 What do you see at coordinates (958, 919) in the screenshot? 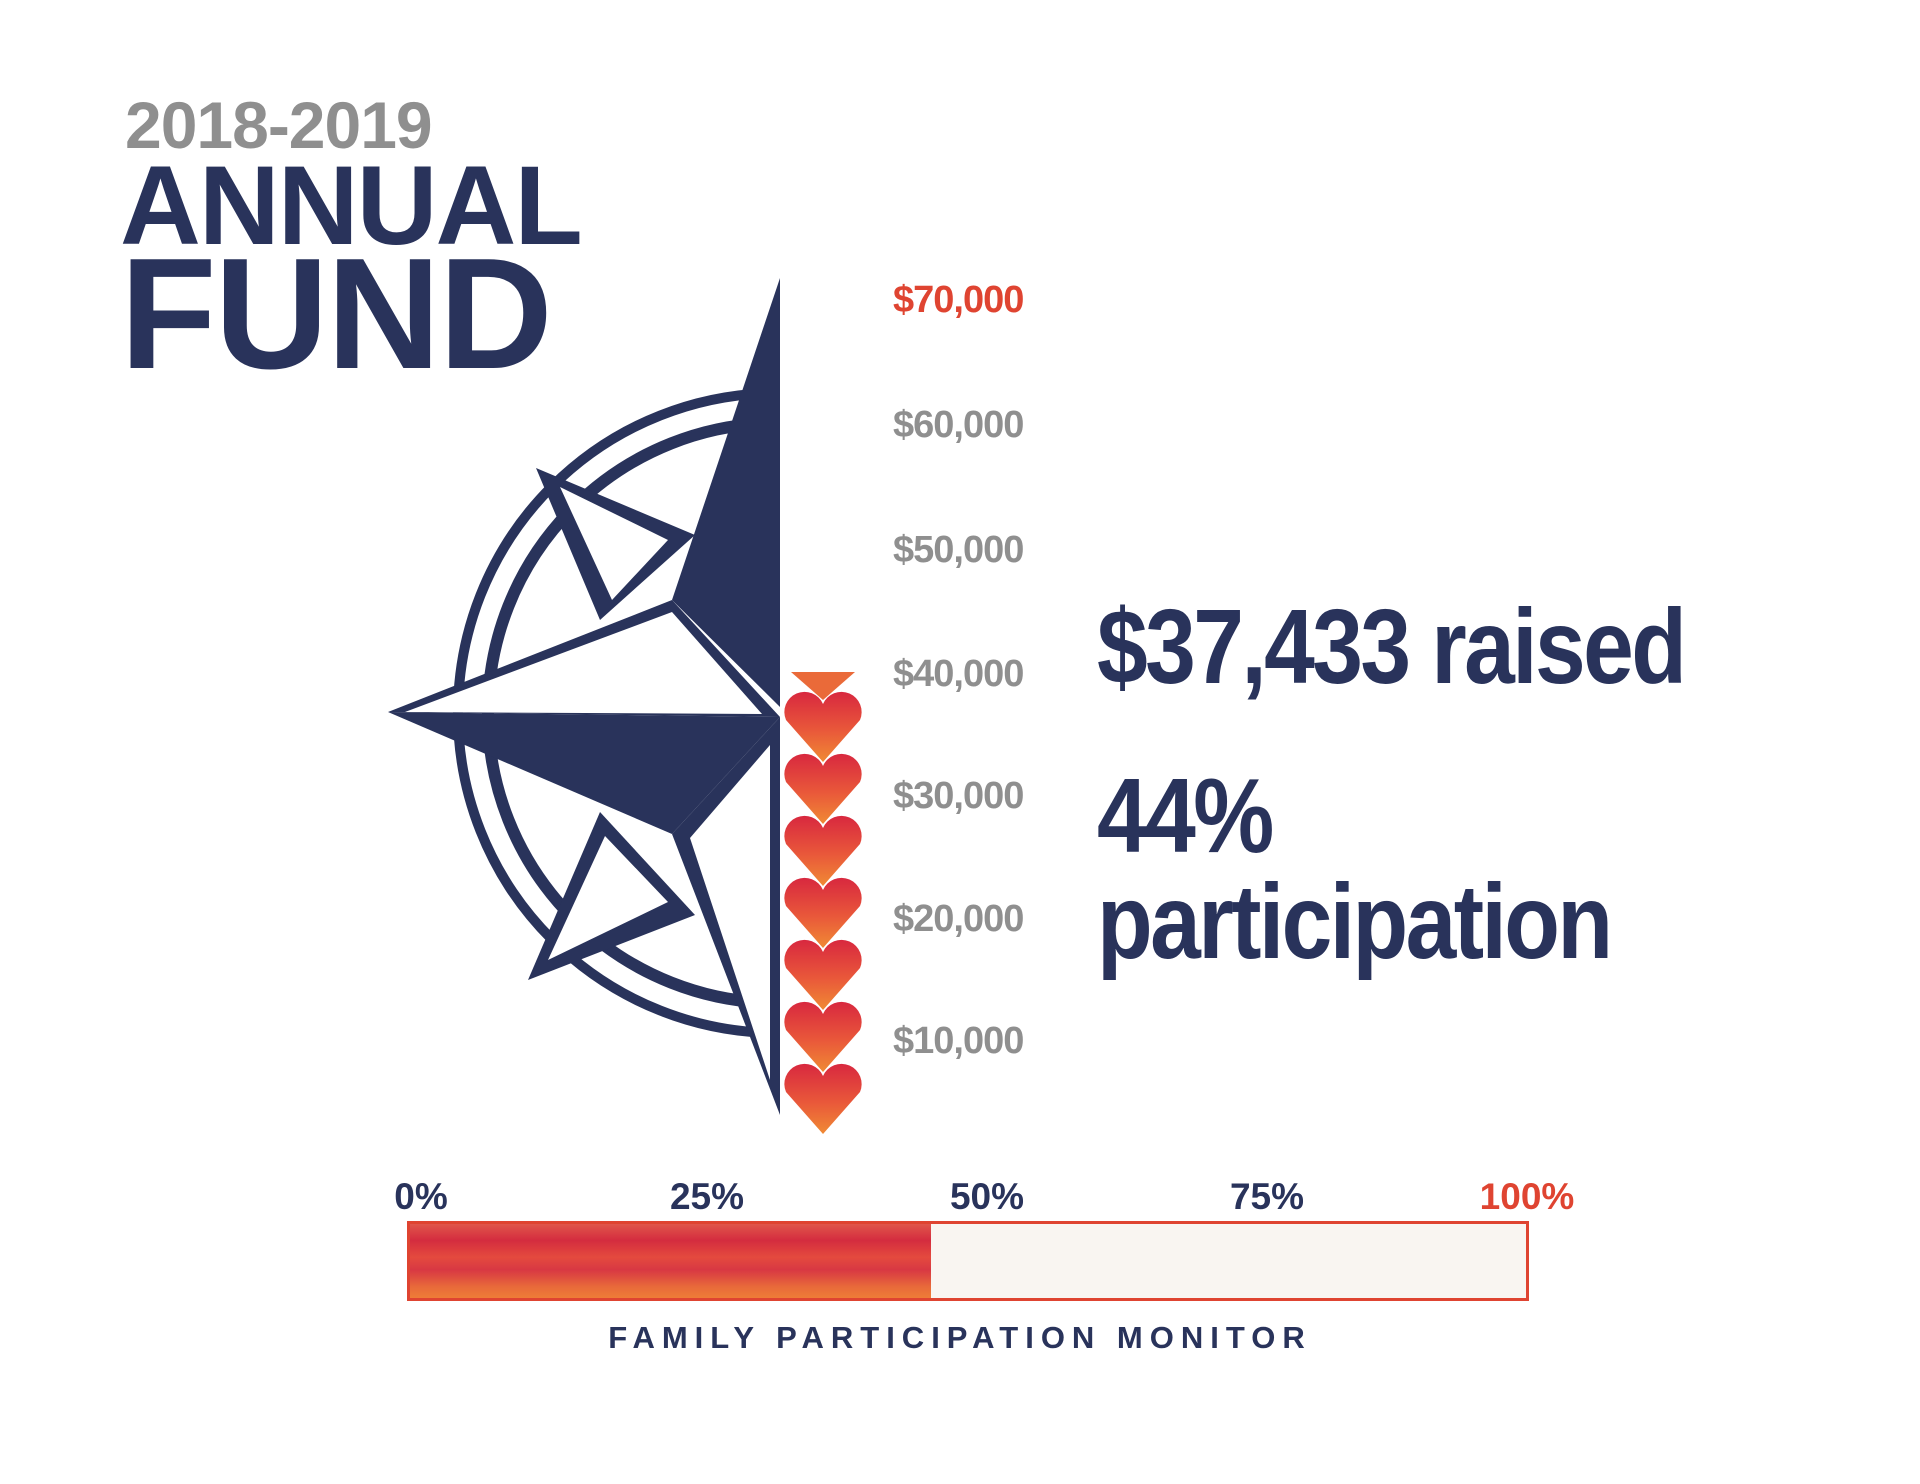
I see `scale-label: $20,000` at bounding box center [958, 919].